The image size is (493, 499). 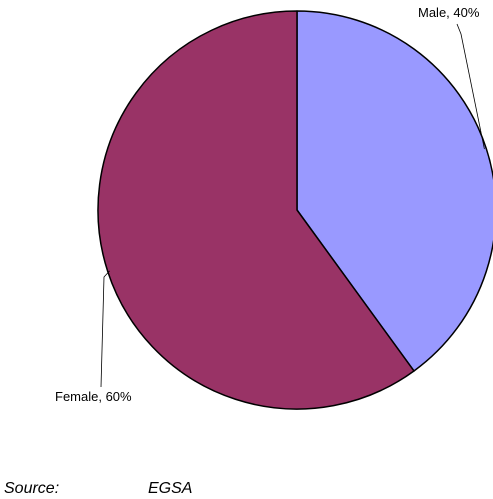 I want to click on leader-line-female, so click(x=105, y=329).